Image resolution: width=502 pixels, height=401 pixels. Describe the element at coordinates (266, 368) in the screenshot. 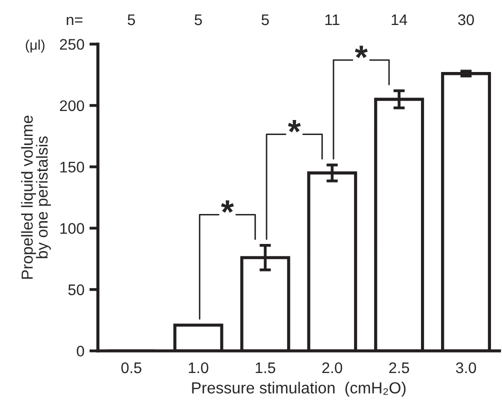

I see `x-tick-label: 1.5` at that location.